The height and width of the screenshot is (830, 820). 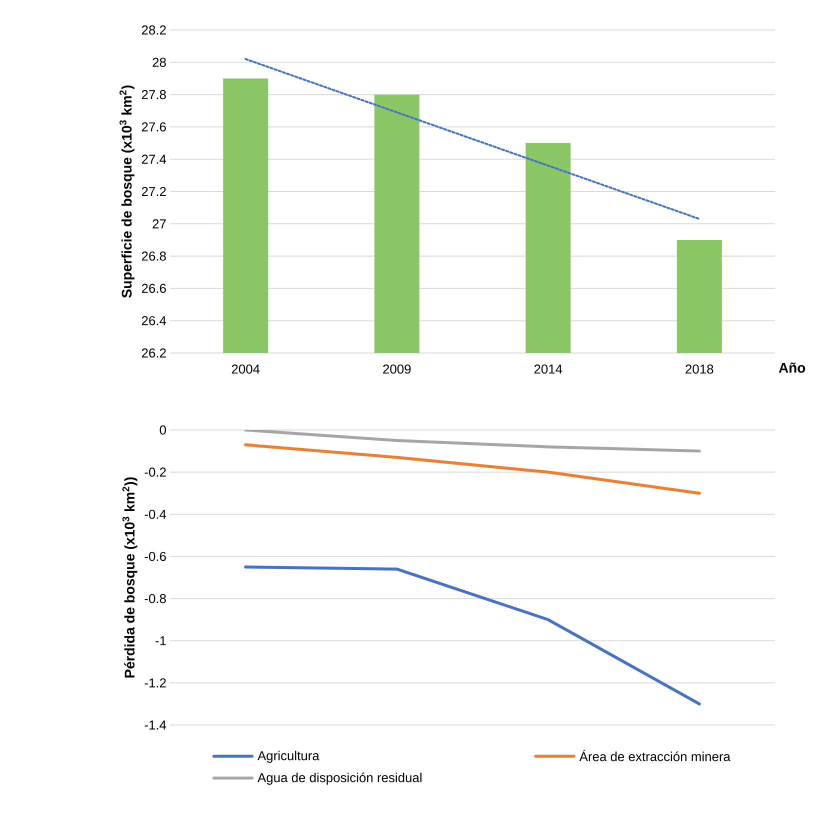 I want to click on y-tick-label: 28, so click(x=159, y=62).